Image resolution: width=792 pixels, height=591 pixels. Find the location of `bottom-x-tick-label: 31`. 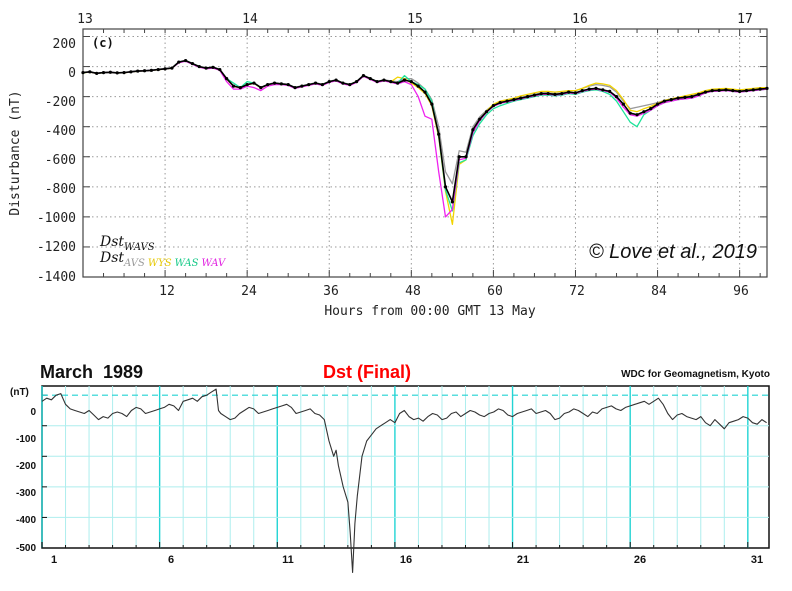

bottom-x-tick-label: 31 is located at coordinates (757, 560).